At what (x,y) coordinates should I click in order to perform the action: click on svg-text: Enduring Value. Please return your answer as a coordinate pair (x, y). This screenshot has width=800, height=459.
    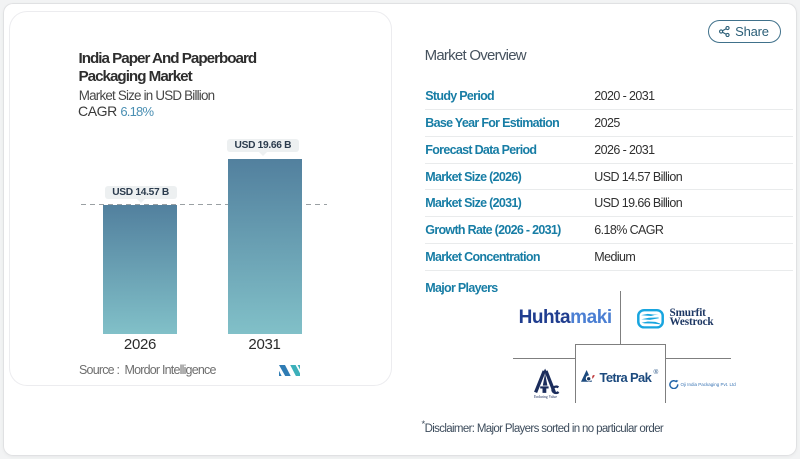
    Looking at the image, I should click on (545, 397).